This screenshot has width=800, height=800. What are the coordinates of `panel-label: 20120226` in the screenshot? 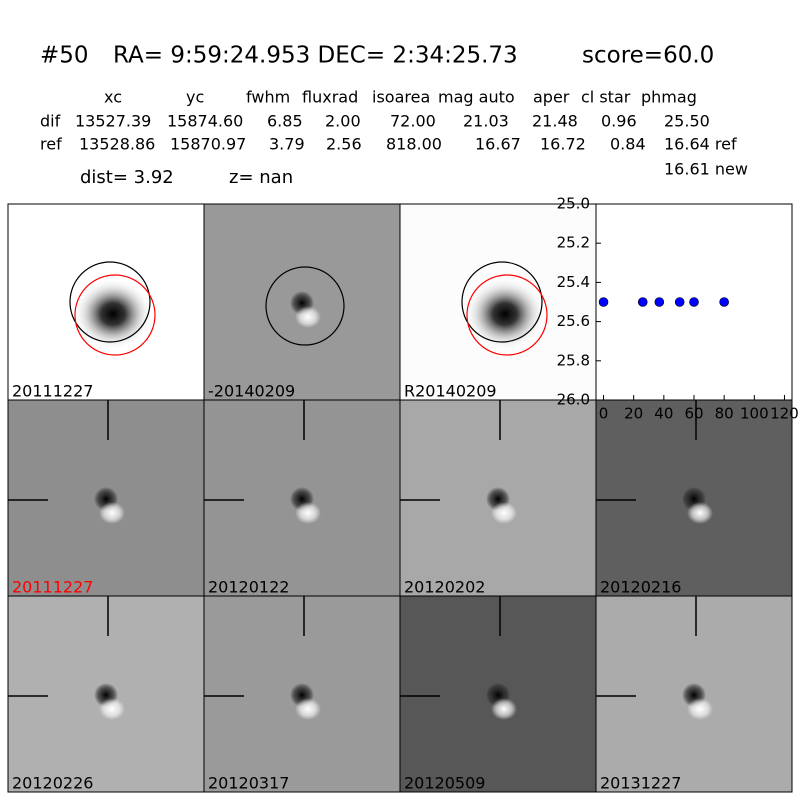 It's located at (52, 783).